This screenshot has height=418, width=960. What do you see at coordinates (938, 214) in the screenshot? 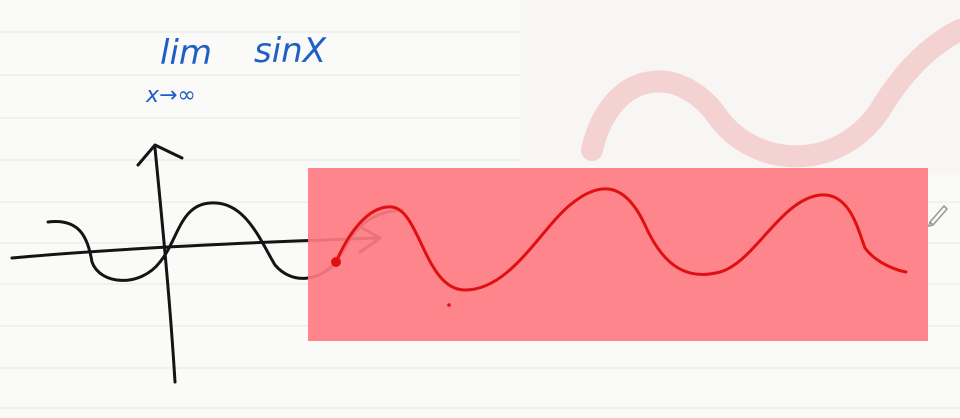
I see `pencil-icon` at bounding box center [938, 214].